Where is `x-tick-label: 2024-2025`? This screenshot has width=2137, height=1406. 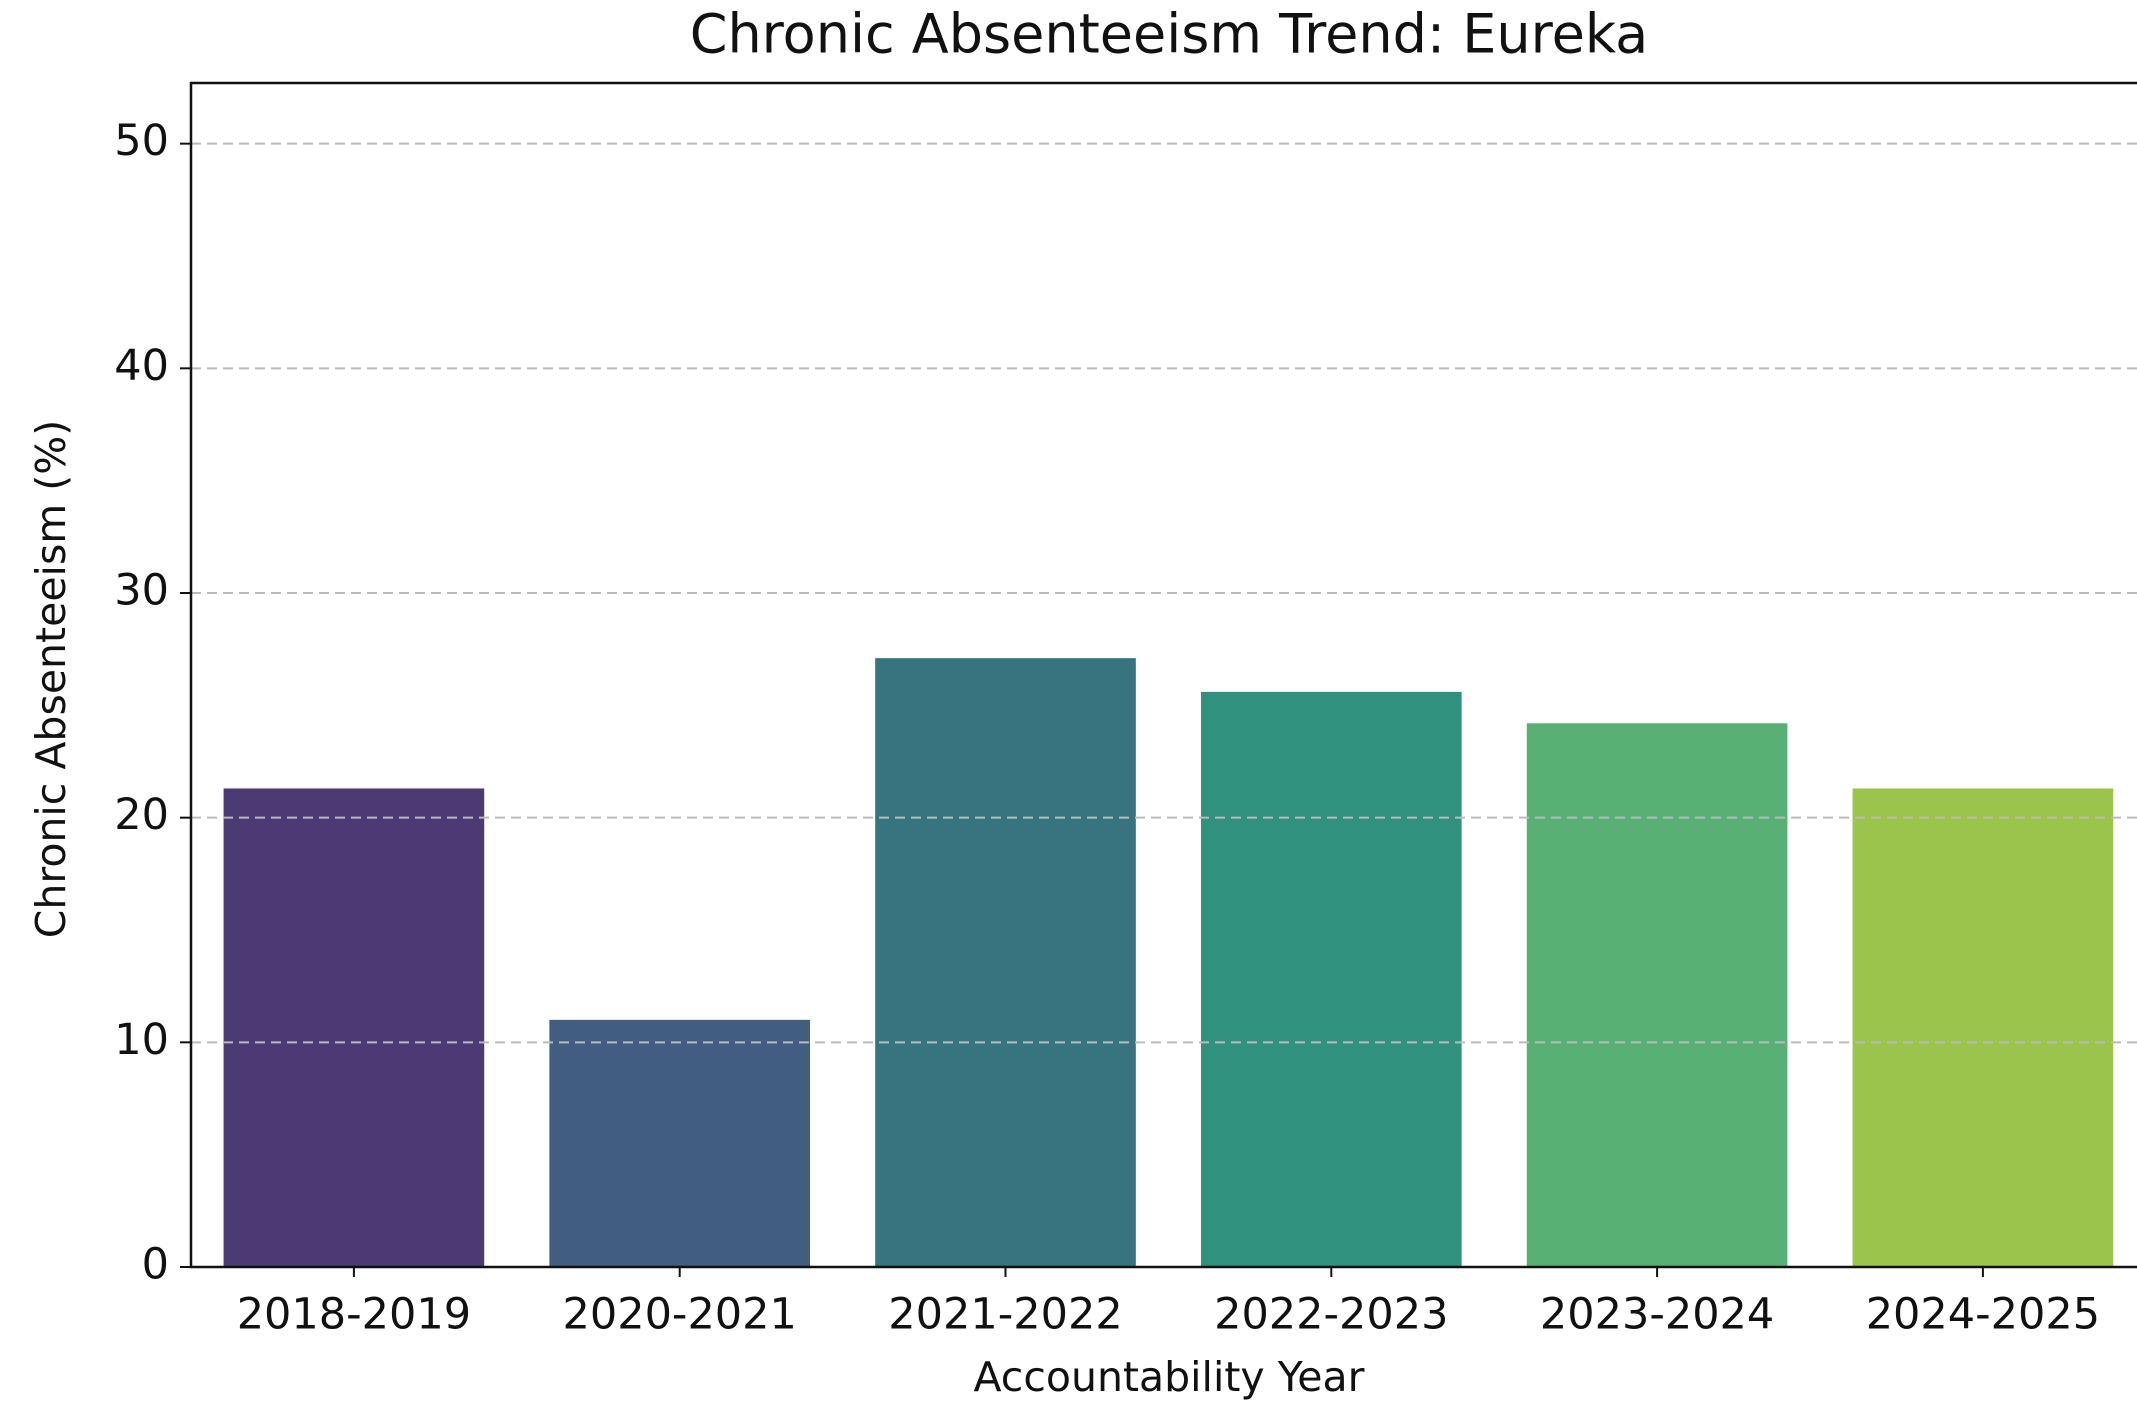
x-tick-label: 2024-2025 is located at coordinates (1983, 1315).